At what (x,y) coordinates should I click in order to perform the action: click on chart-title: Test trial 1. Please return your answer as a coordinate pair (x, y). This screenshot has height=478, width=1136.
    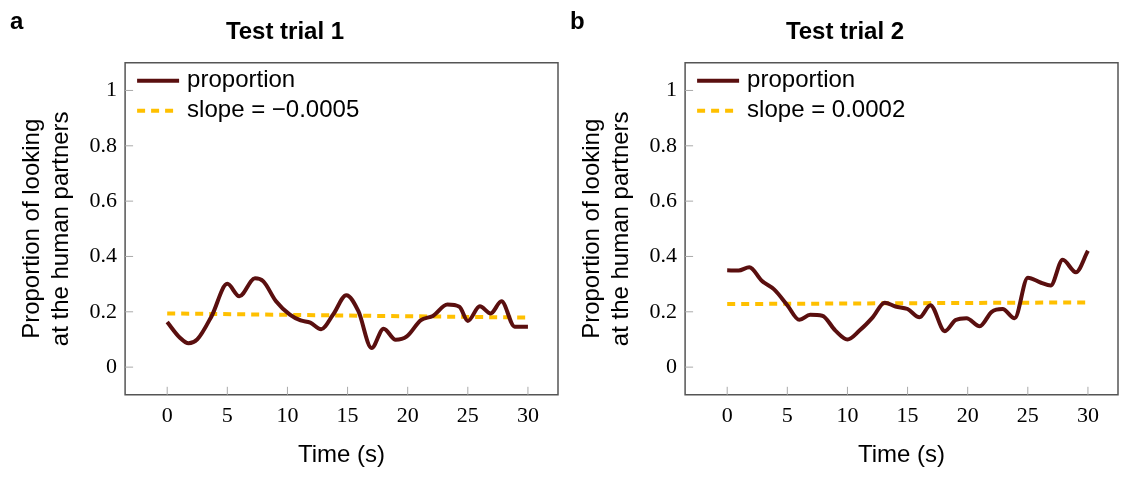
    Looking at the image, I should click on (285, 31).